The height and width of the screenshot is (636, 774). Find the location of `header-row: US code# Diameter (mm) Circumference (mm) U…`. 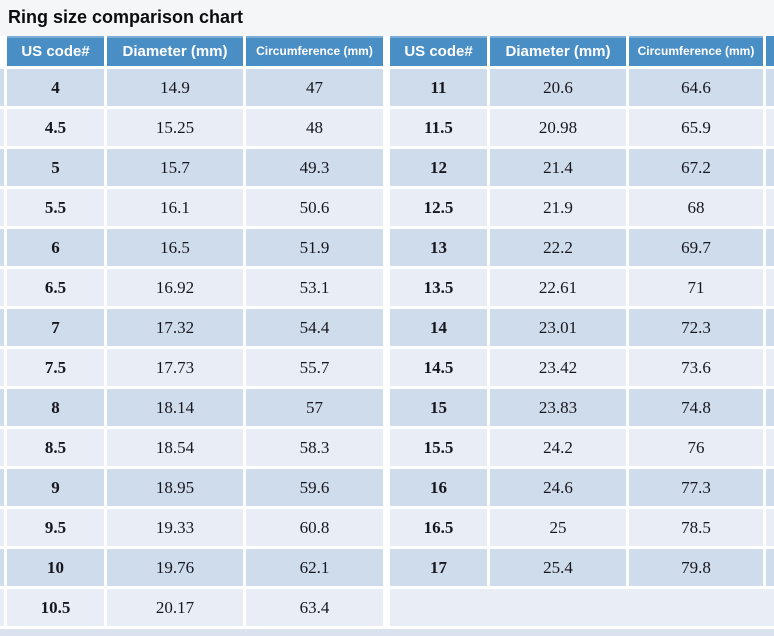

header-row: US code# Diameter (mm) Circumference (mm) U… is located at coordinates (387, 51).